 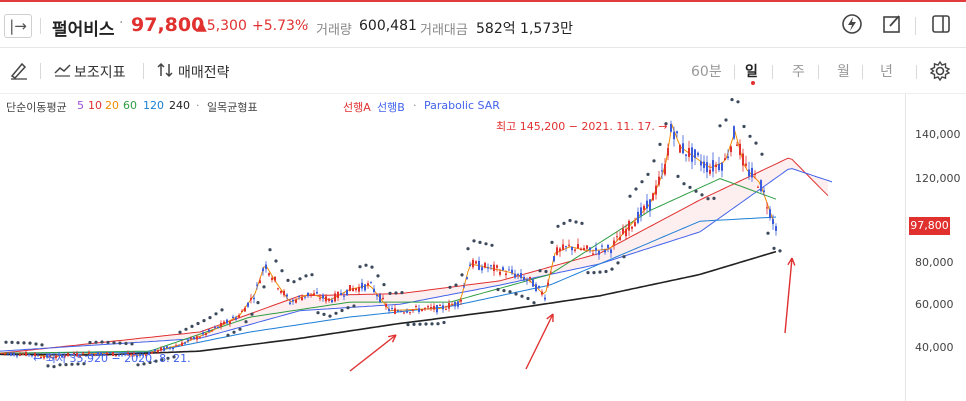 What do you see at coordinates (843, 72) in the screenshot?
I see `period-month: 월` at bounding box center [843, 72].